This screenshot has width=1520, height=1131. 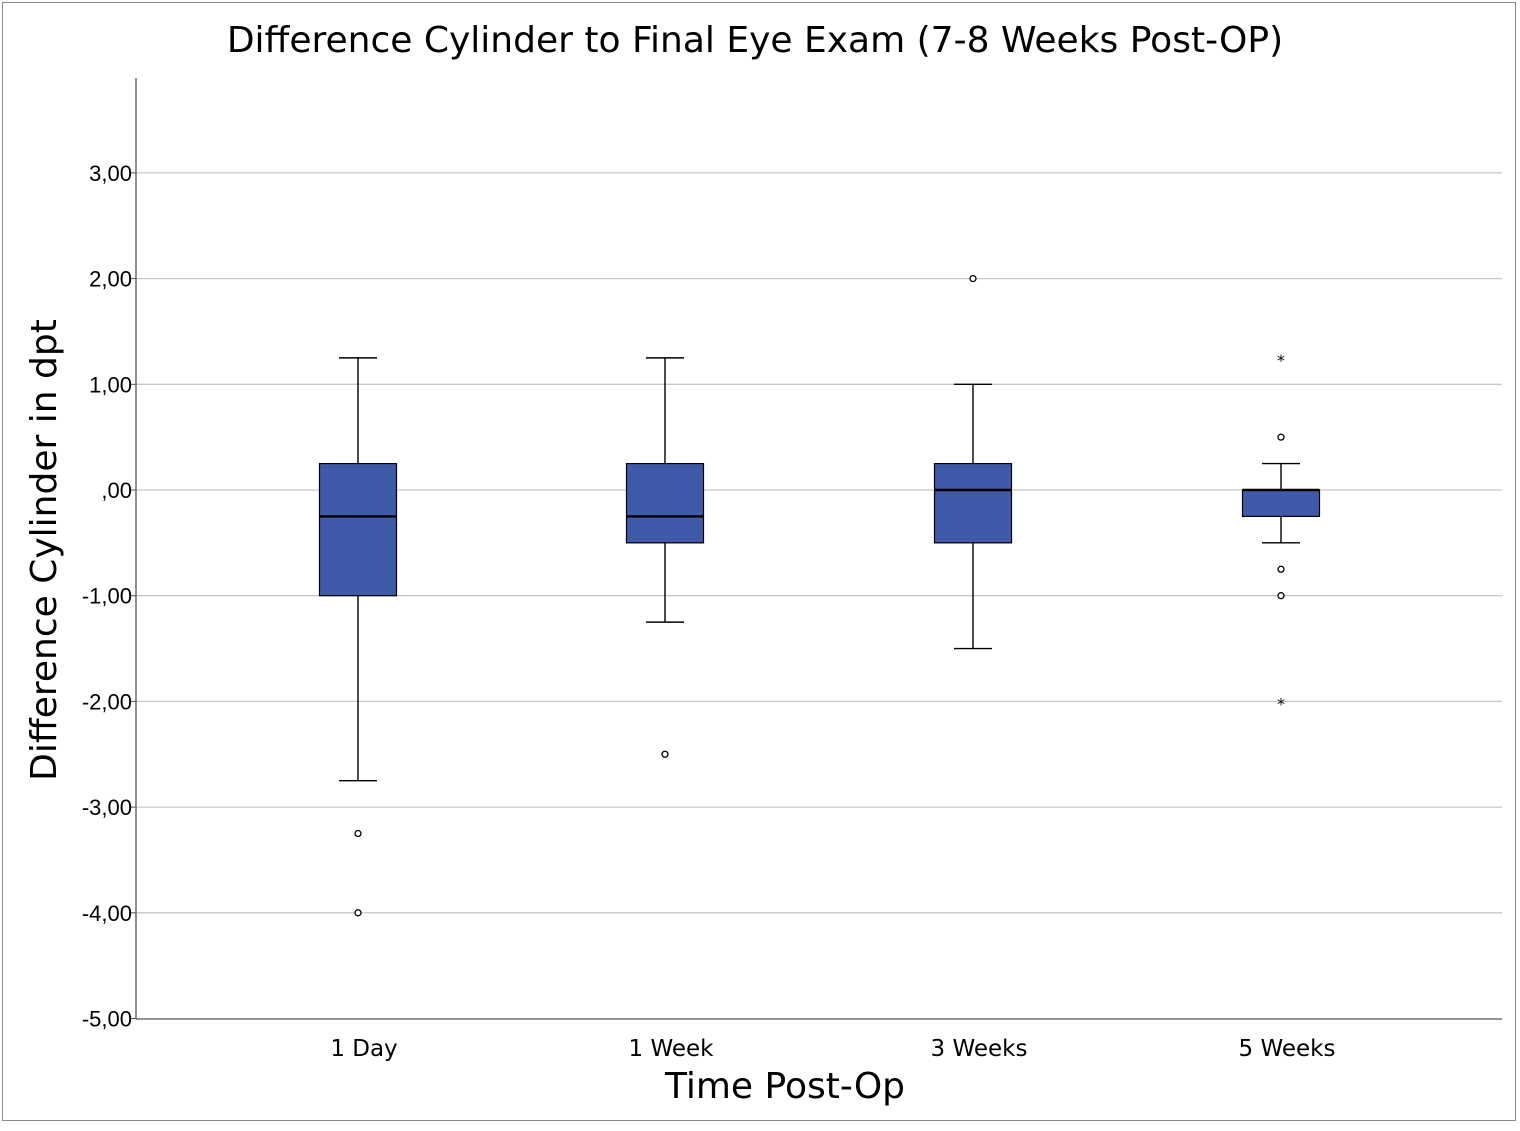 I want to click on y-tick-label: 3,00, so click(x=110, y=173).